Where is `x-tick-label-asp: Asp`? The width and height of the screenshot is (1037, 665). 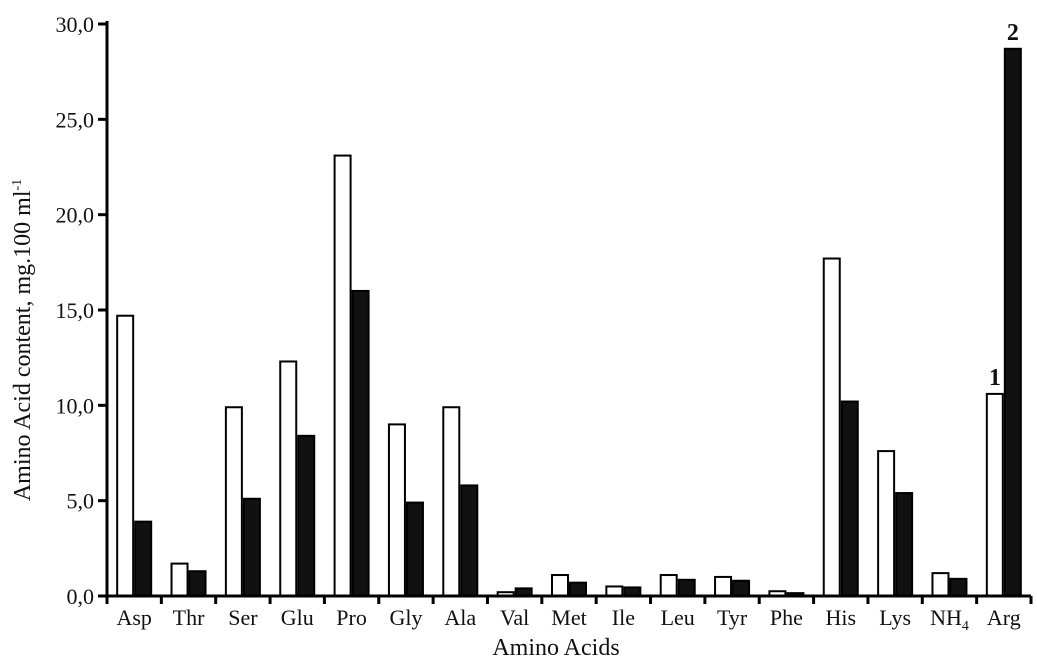
x-tick-label-asp: Asp is located at coordinates (133, 617).